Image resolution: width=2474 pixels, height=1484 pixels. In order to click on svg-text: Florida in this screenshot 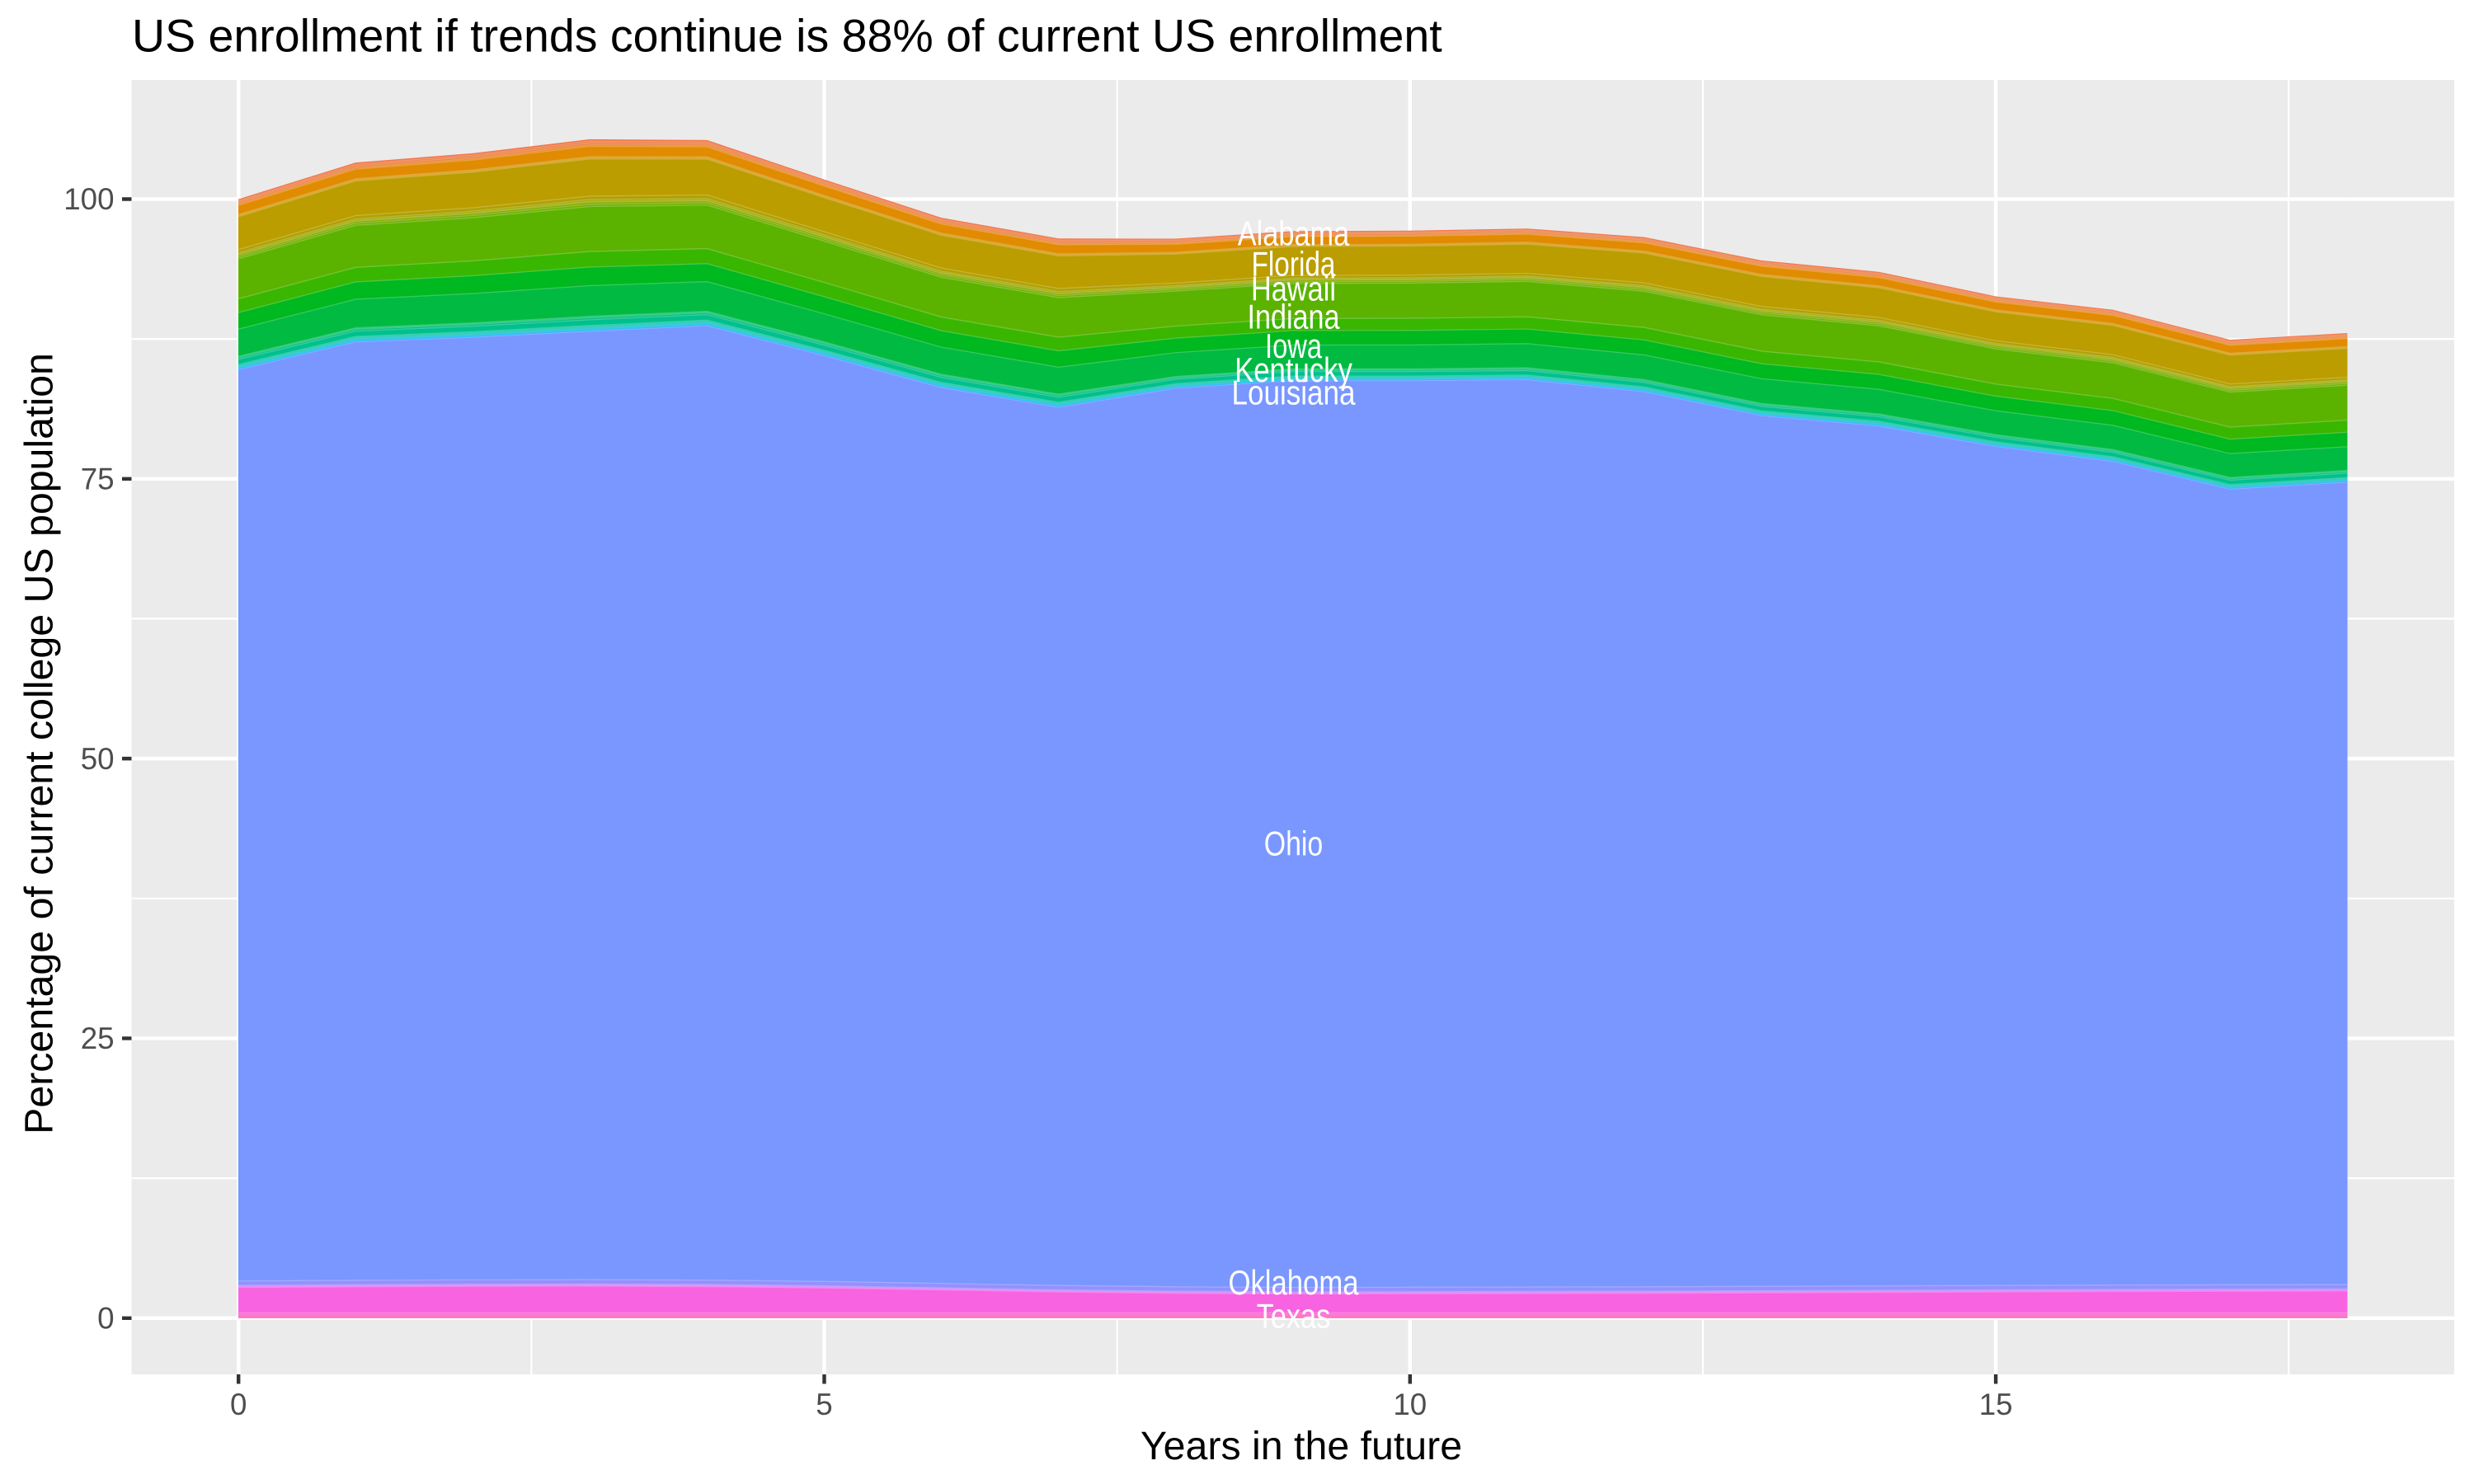, I will do `click(1294, 263)`.